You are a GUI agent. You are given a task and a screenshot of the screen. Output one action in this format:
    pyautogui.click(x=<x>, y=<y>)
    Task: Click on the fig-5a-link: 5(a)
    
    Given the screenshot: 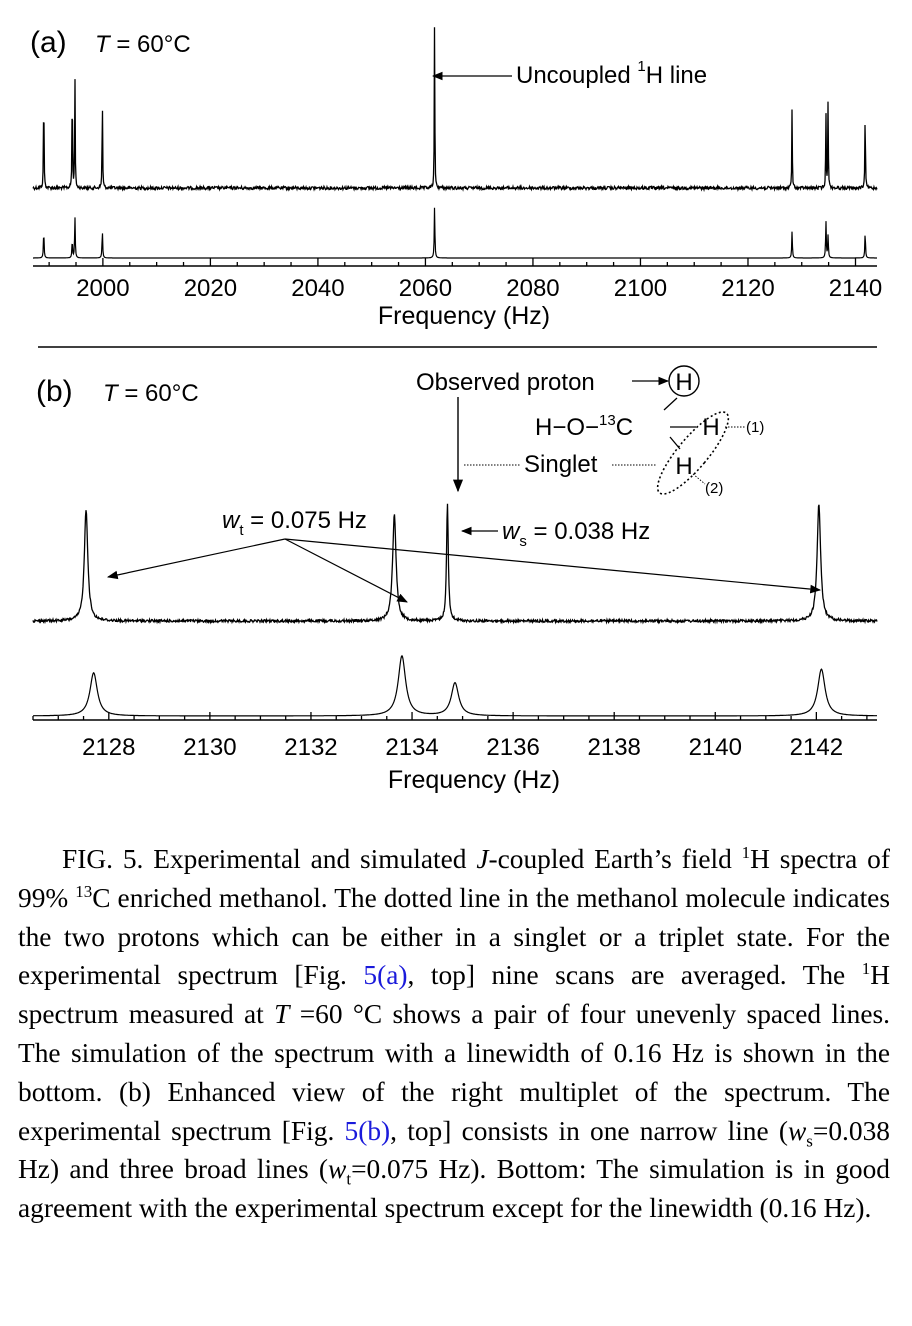 What is the action you would take?
    pyautogui.click(x=385, y=975)
    